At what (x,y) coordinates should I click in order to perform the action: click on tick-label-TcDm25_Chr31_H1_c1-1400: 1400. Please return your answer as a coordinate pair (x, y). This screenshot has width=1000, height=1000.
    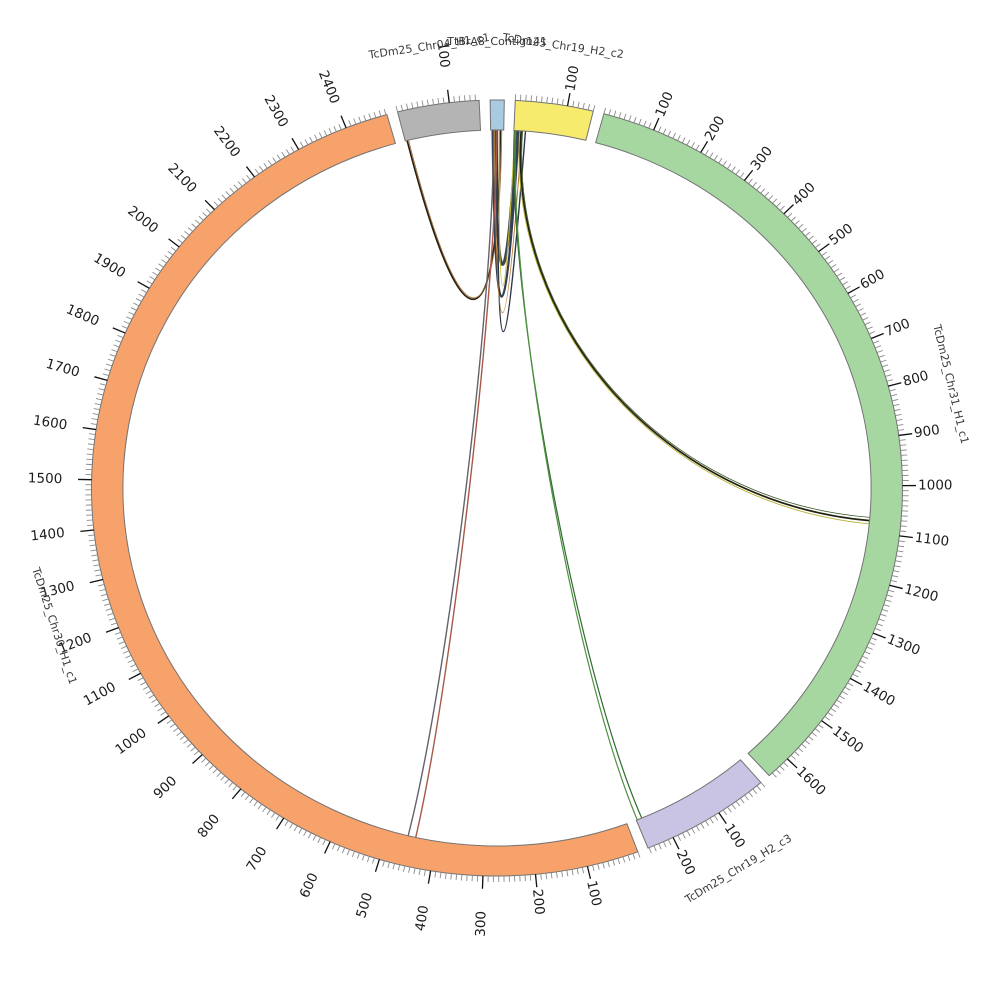
    Looking at the image, I should click on (879, 694).